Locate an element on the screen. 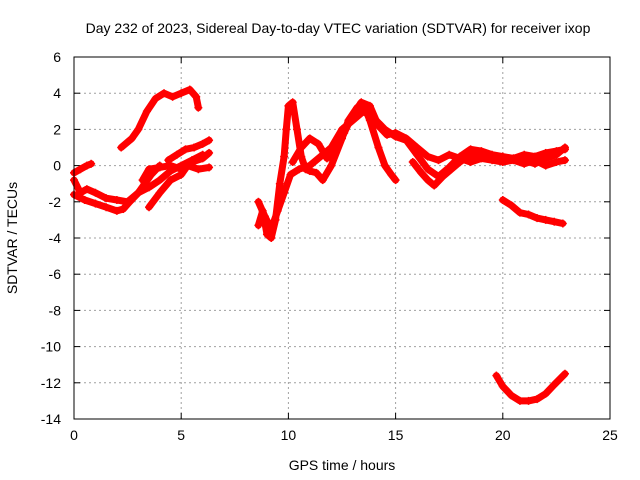 Image resolution: width=640 pixels, height=480 pixels. series-trace-k is located at coordinates (488, 166).